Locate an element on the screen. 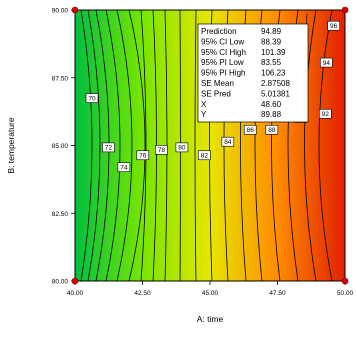 This screenshot has height=345, width=357. contour-label: 84 is located at coordinates (228, 141).